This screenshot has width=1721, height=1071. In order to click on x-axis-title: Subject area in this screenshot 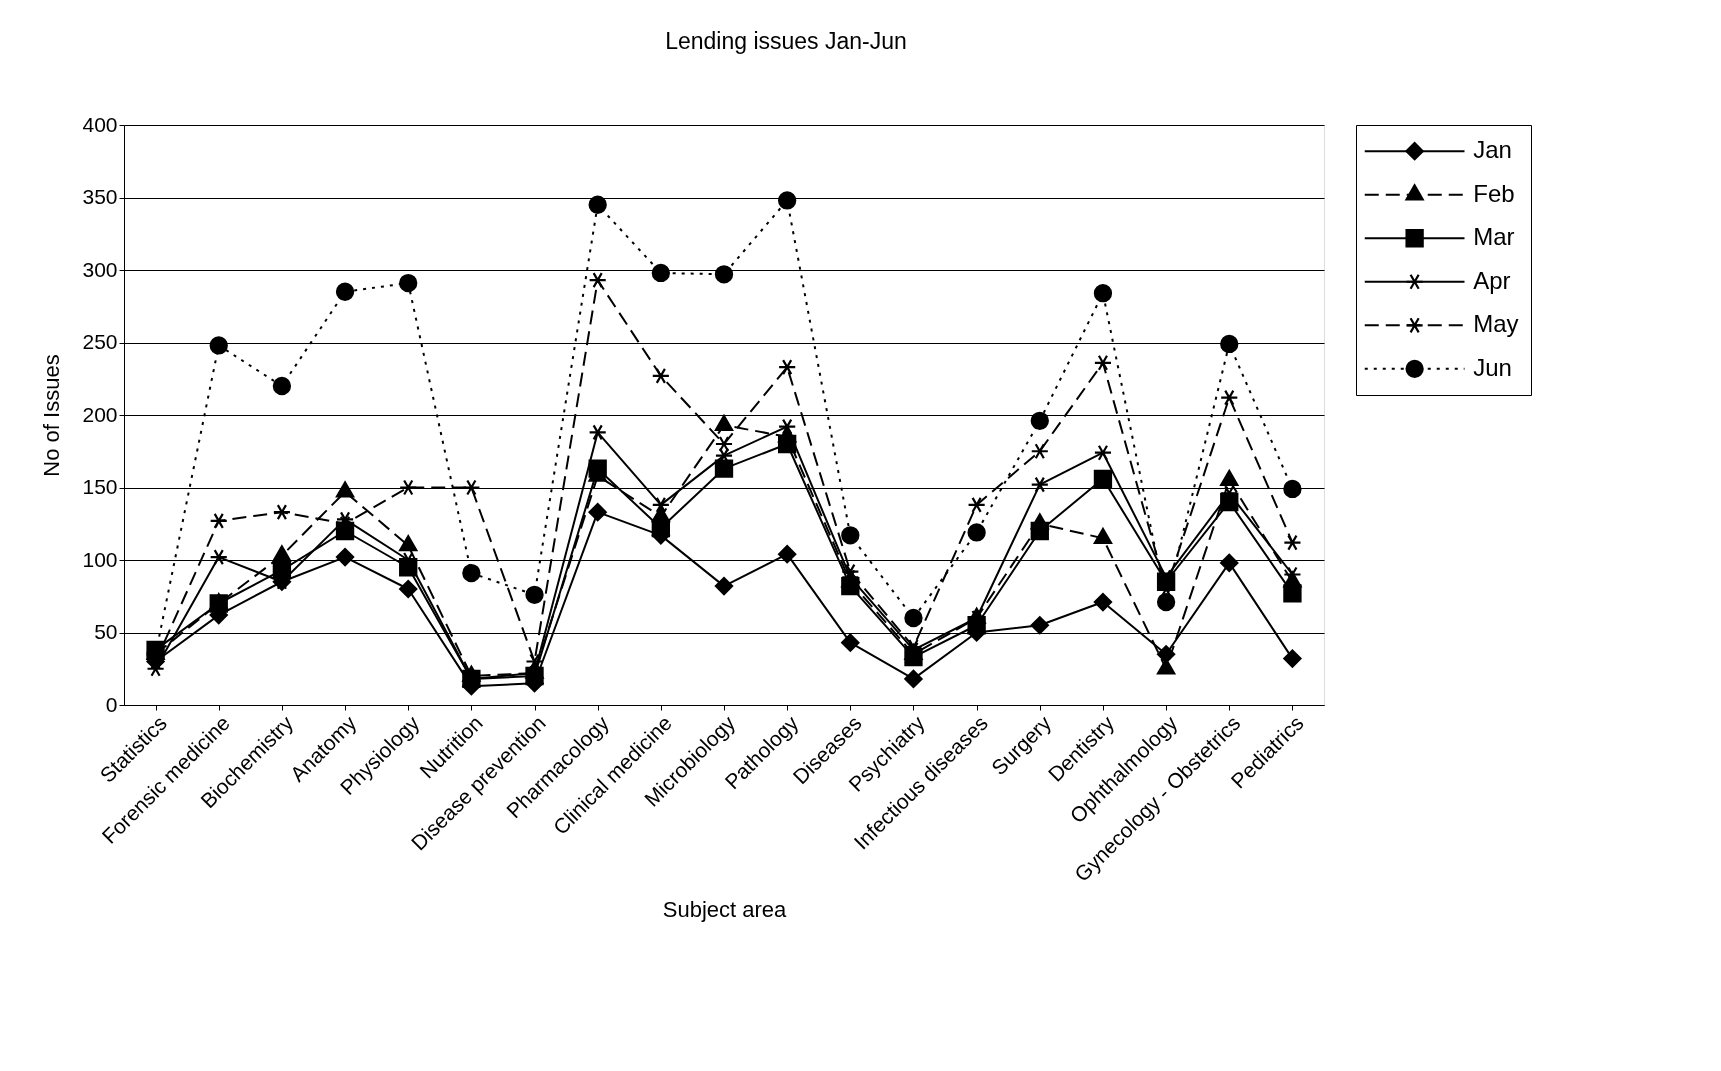, I will do `click(725, 909)`.